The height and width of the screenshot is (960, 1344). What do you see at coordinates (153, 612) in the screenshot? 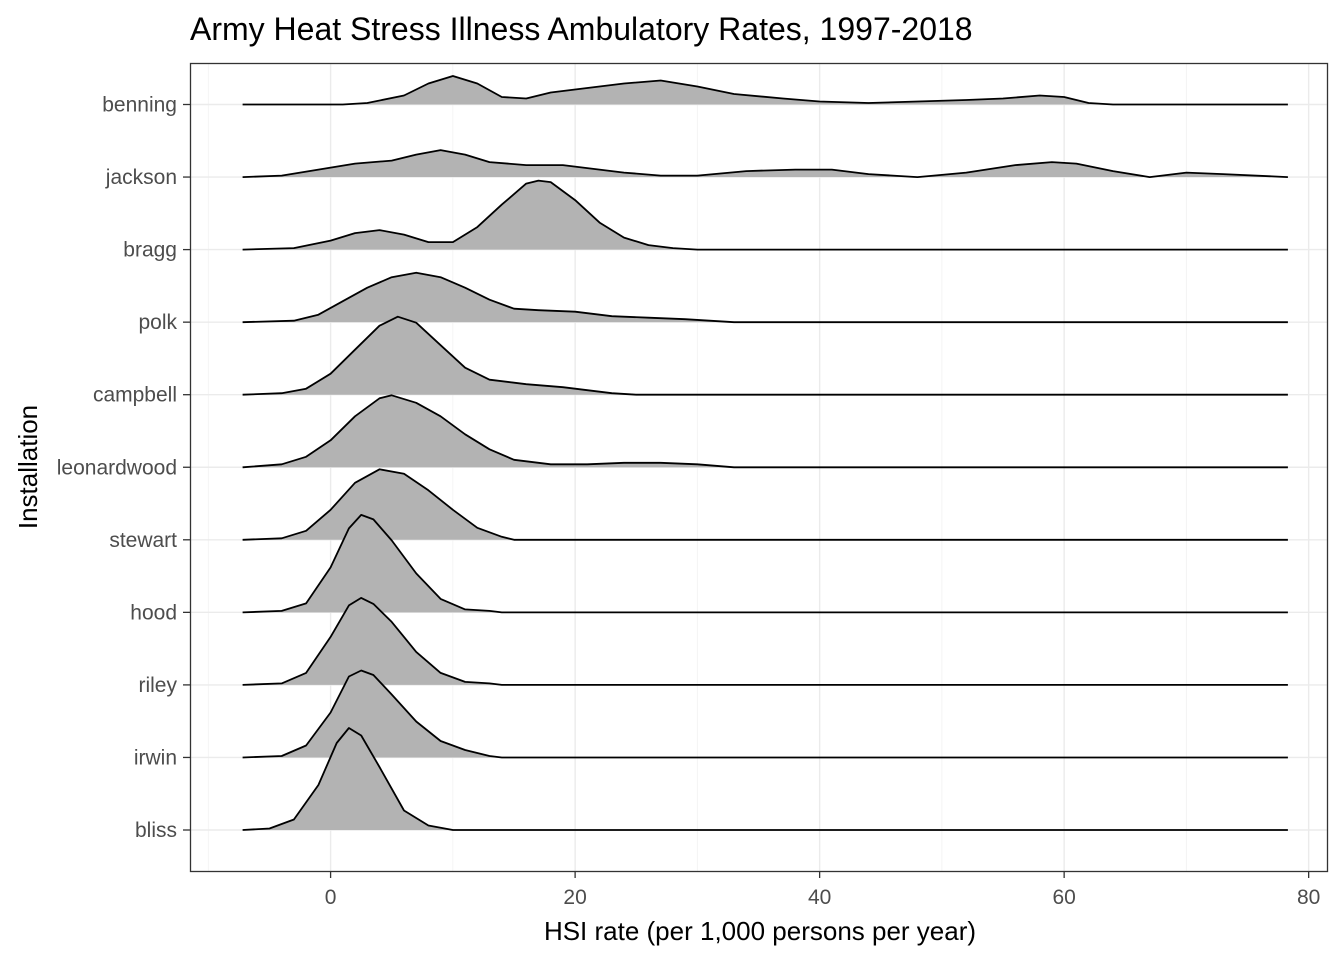
I see `y-tick-label-hood: hood` at bounding box center [153, 612].